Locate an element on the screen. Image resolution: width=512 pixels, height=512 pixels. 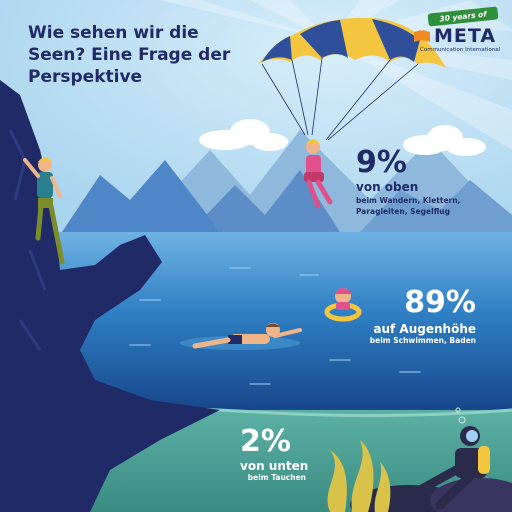
stat-top-value: 9% is located at coordinates (381, 162).